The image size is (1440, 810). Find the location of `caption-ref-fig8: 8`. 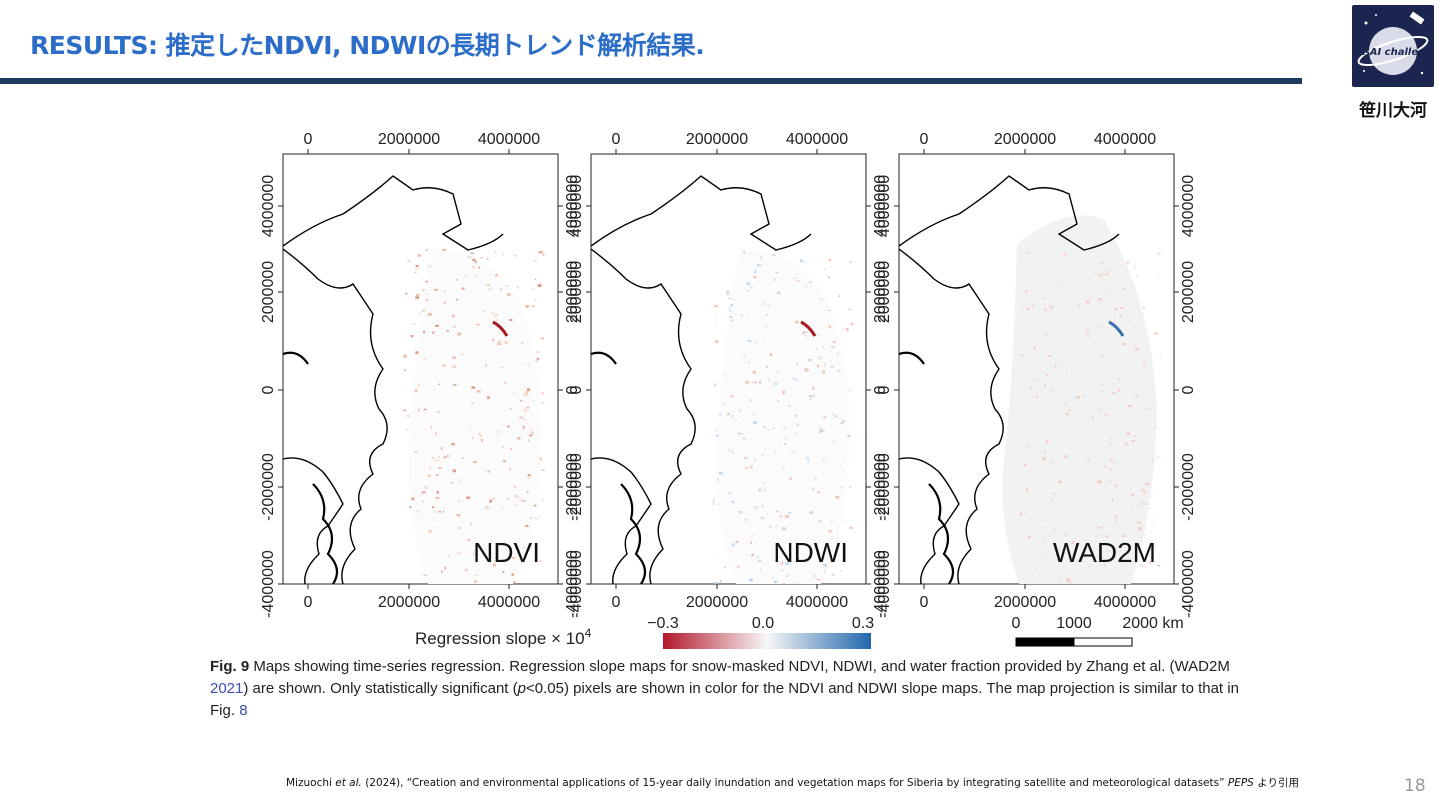

caption-ref-fig8: 8 is located at coordinates (243, 710).